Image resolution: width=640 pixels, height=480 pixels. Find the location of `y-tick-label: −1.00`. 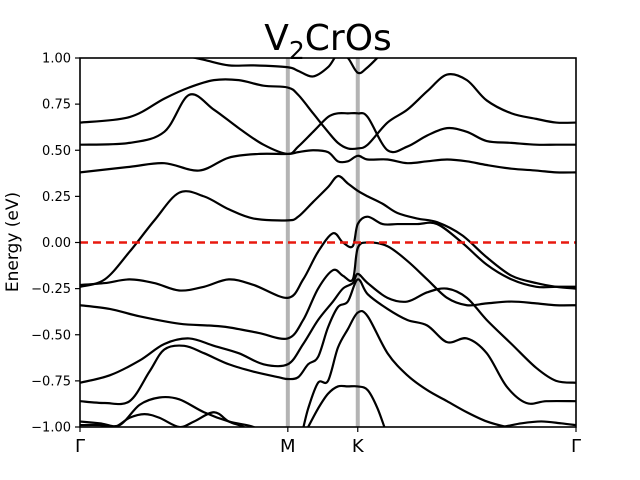

y-tick-label: −1.00 is located at coordinates (51, 428).